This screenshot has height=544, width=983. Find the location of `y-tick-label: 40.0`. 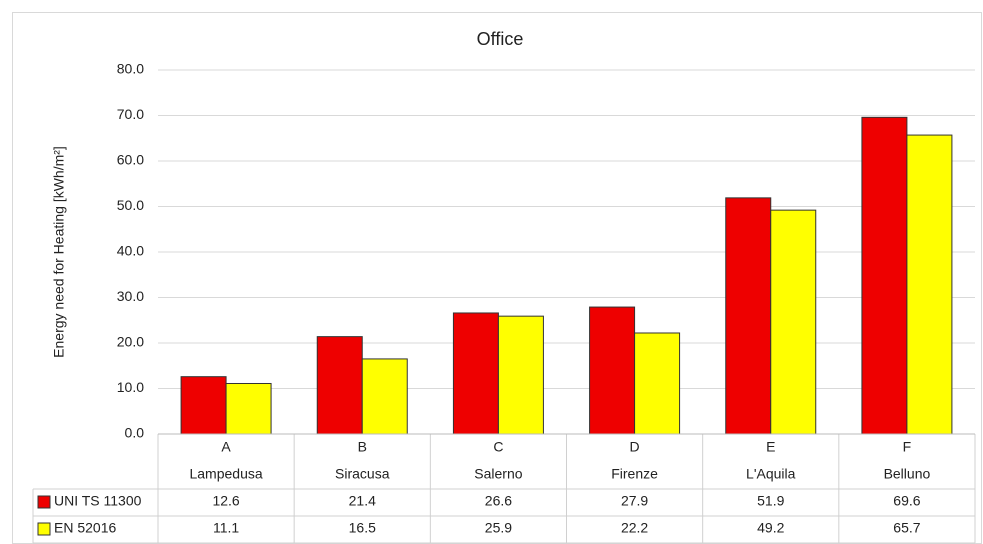

y-tick-label: 40.0 is located at coordinates (130, 251).